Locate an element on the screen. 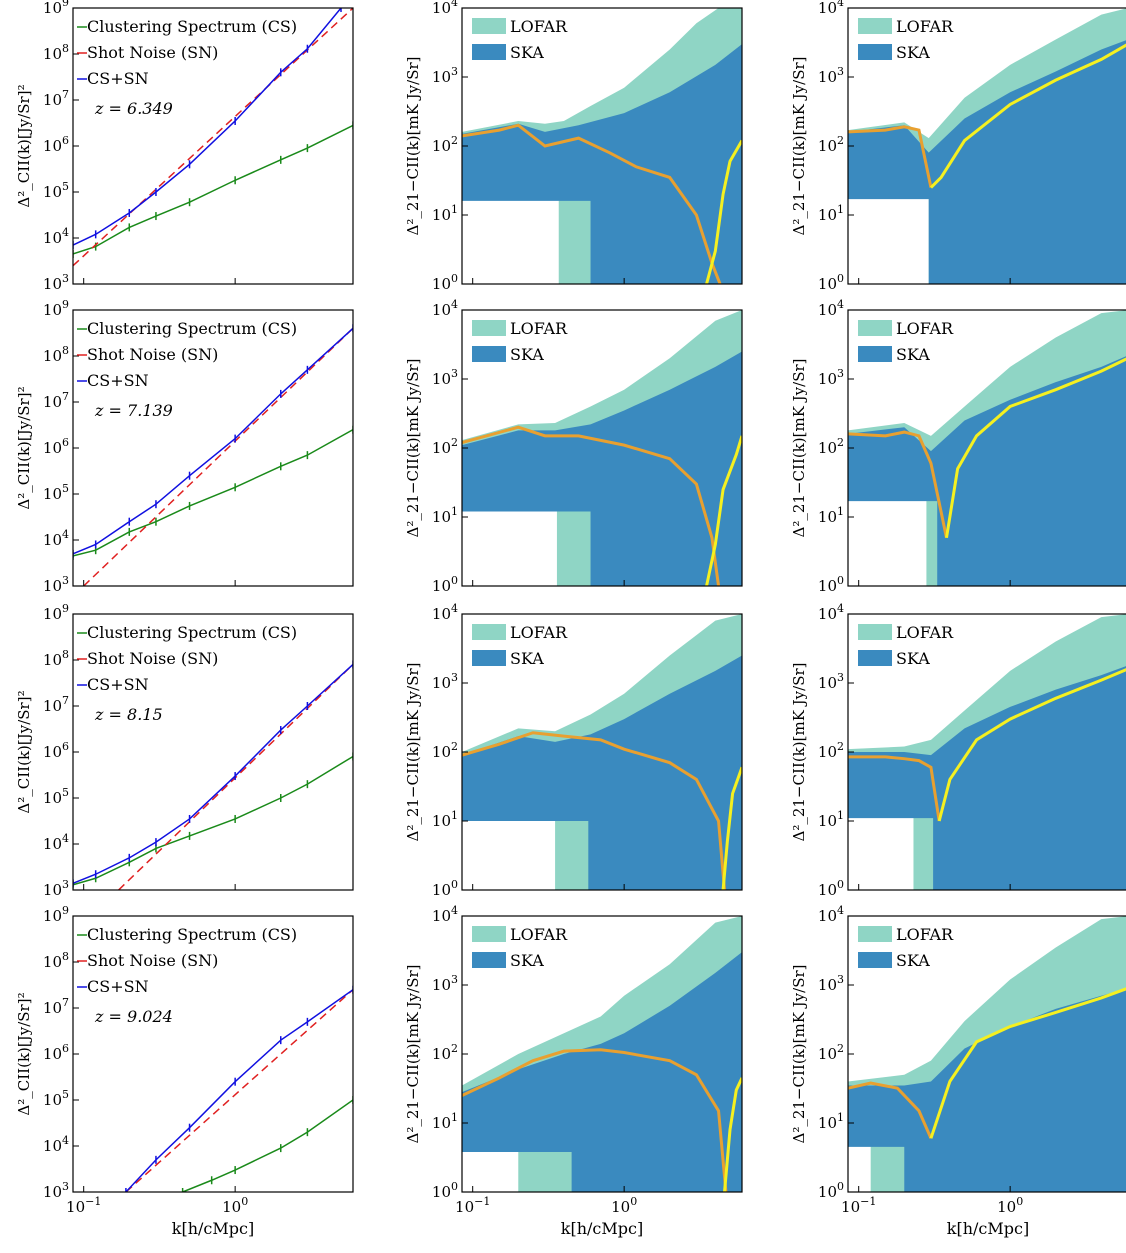 The height and width of the screenshot is (1253, 1126). redshift-annotation: z = 9.024 is located at coordinates (133, 1016).